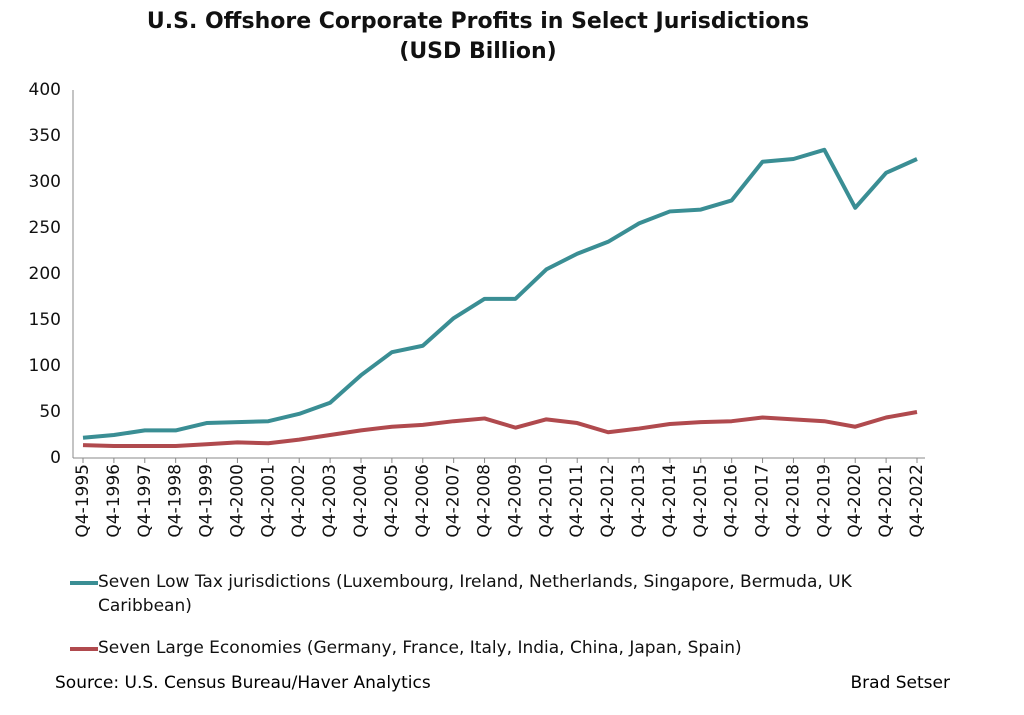 The width and height of the screenshot is (1024, 715). I want to click on x-tick-label: Q4-2017, so click(763, 501).